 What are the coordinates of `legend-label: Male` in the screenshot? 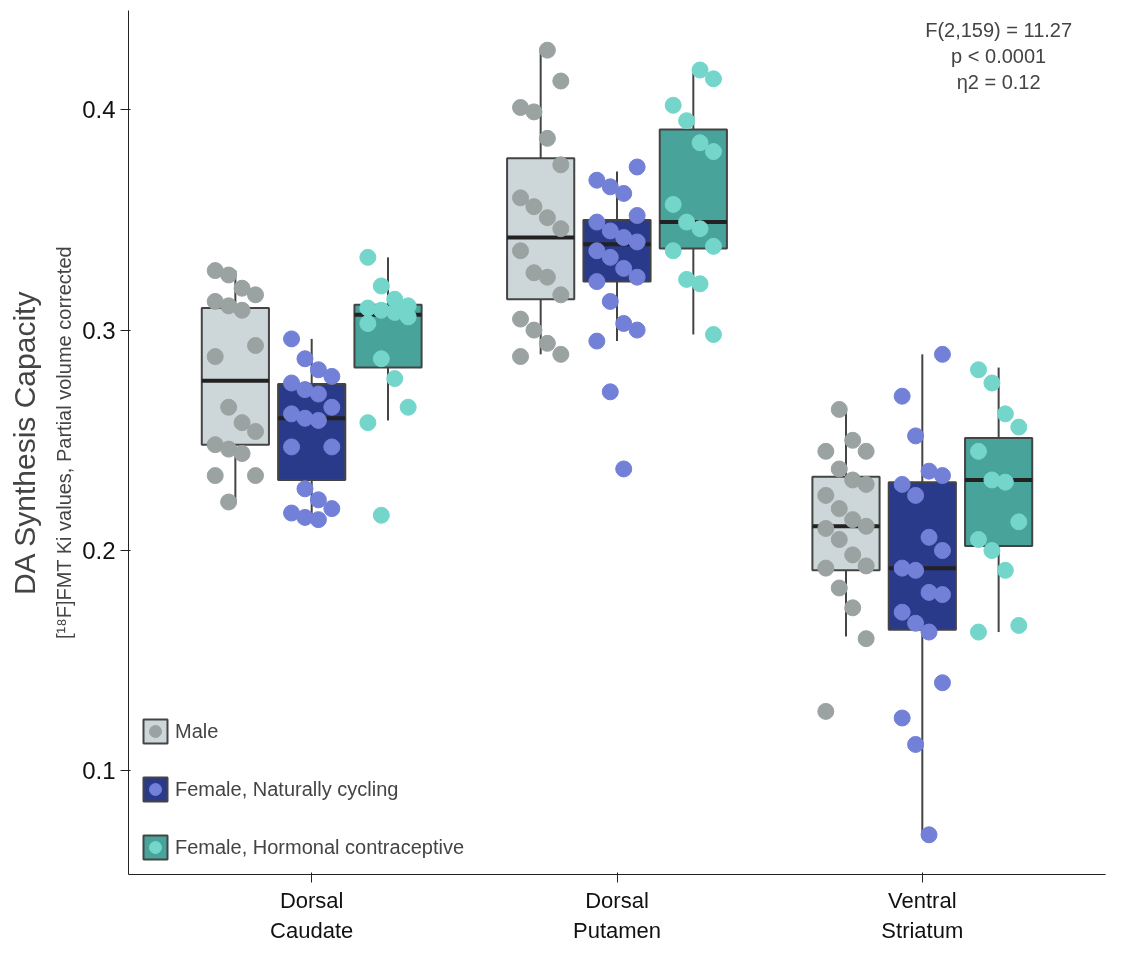 It's located at (197, 731).